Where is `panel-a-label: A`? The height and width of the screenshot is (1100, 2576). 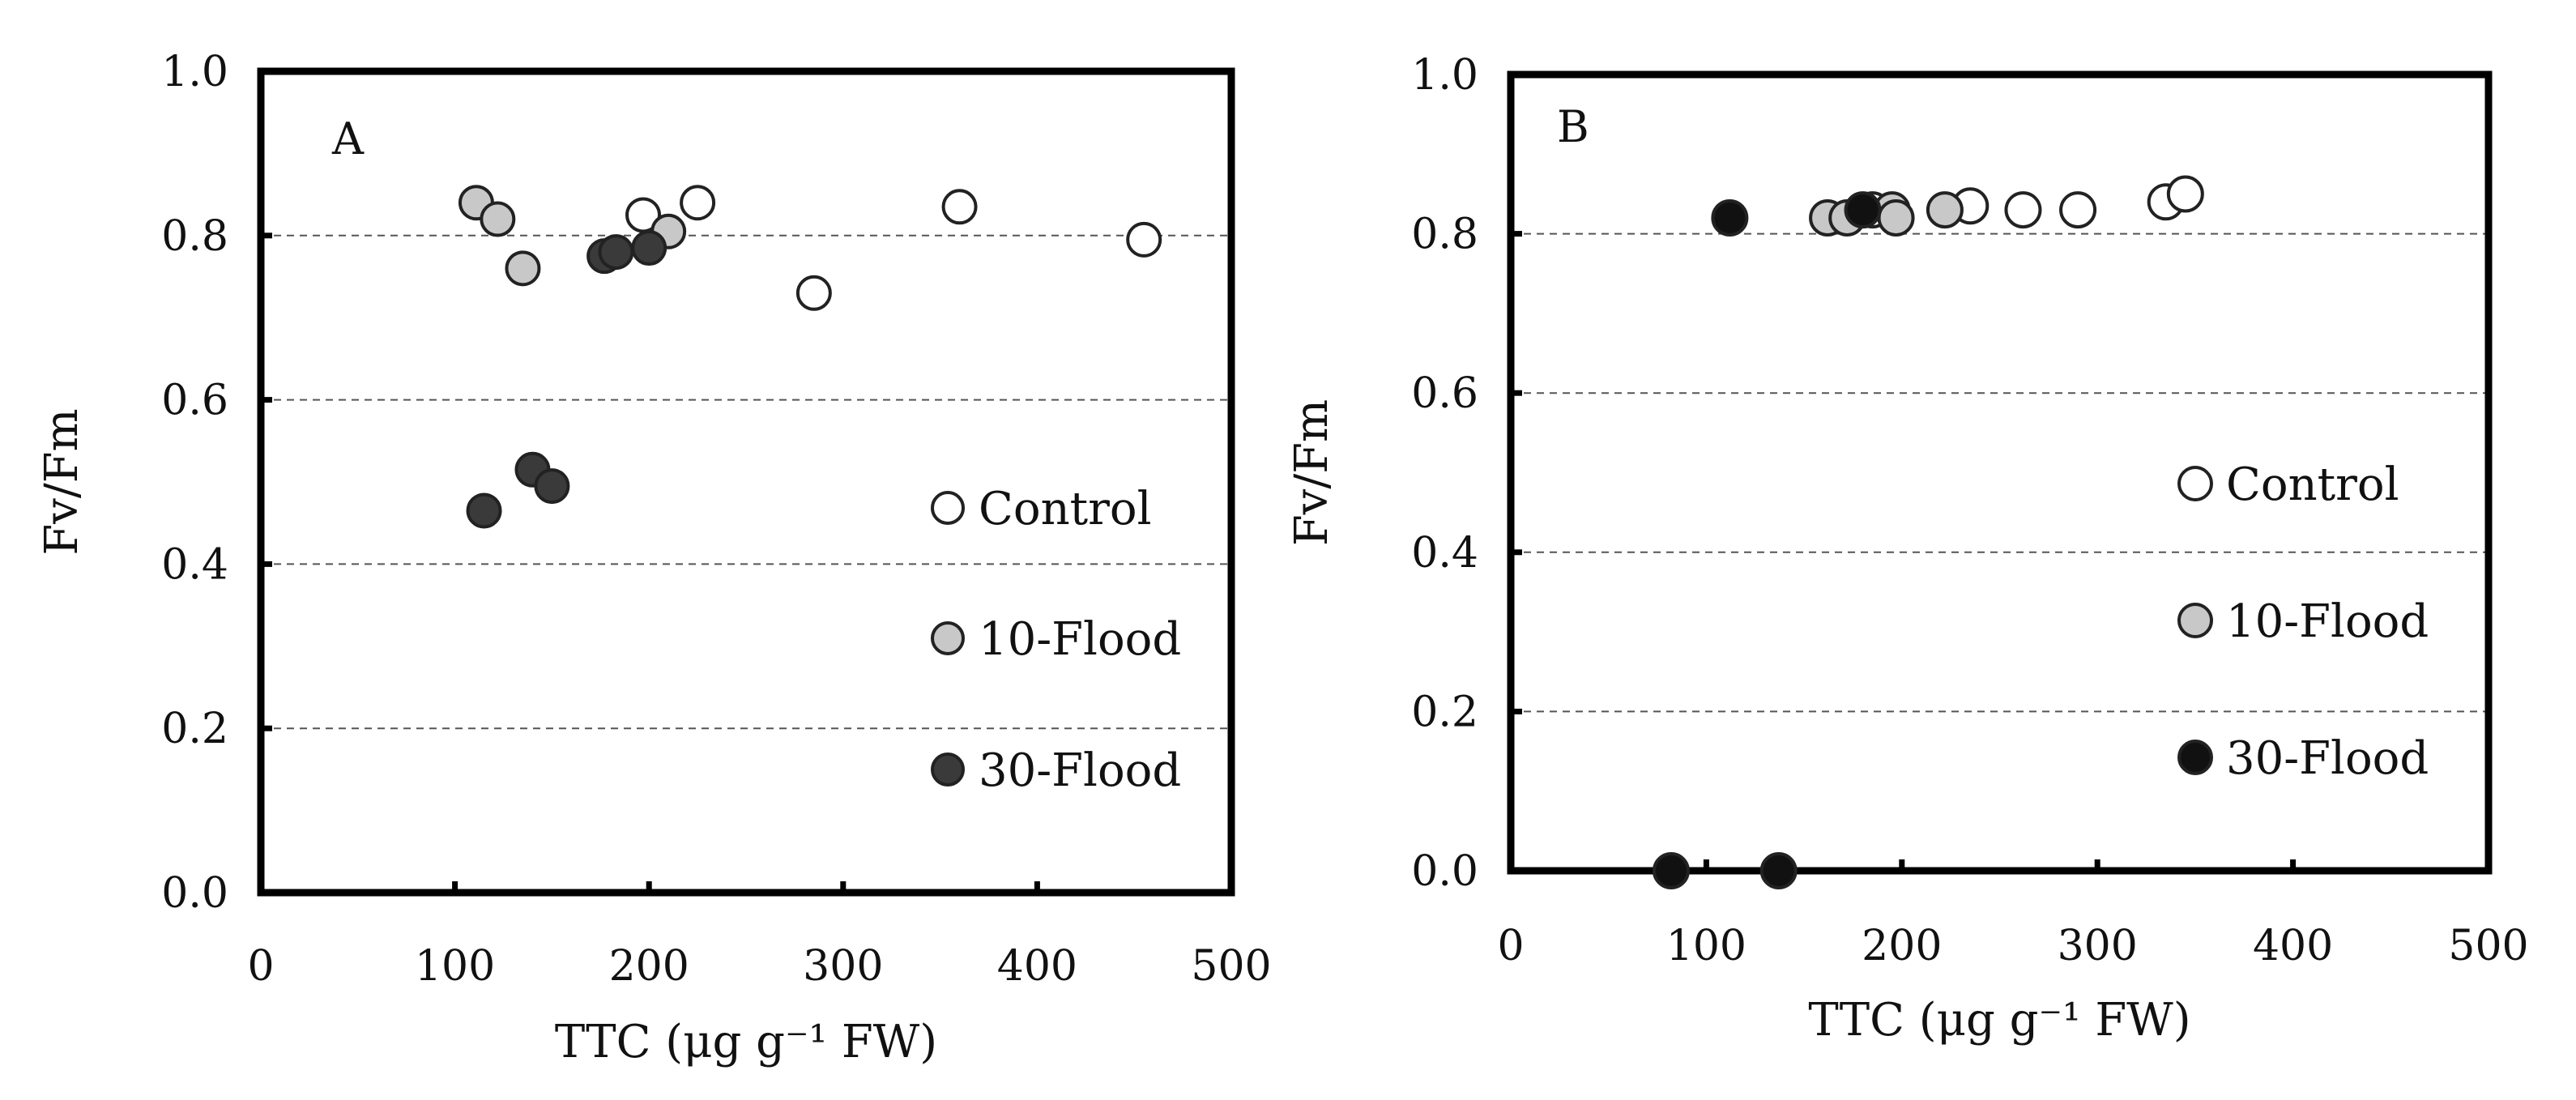 panel-a-label: A is located at coordinates (348, 138).